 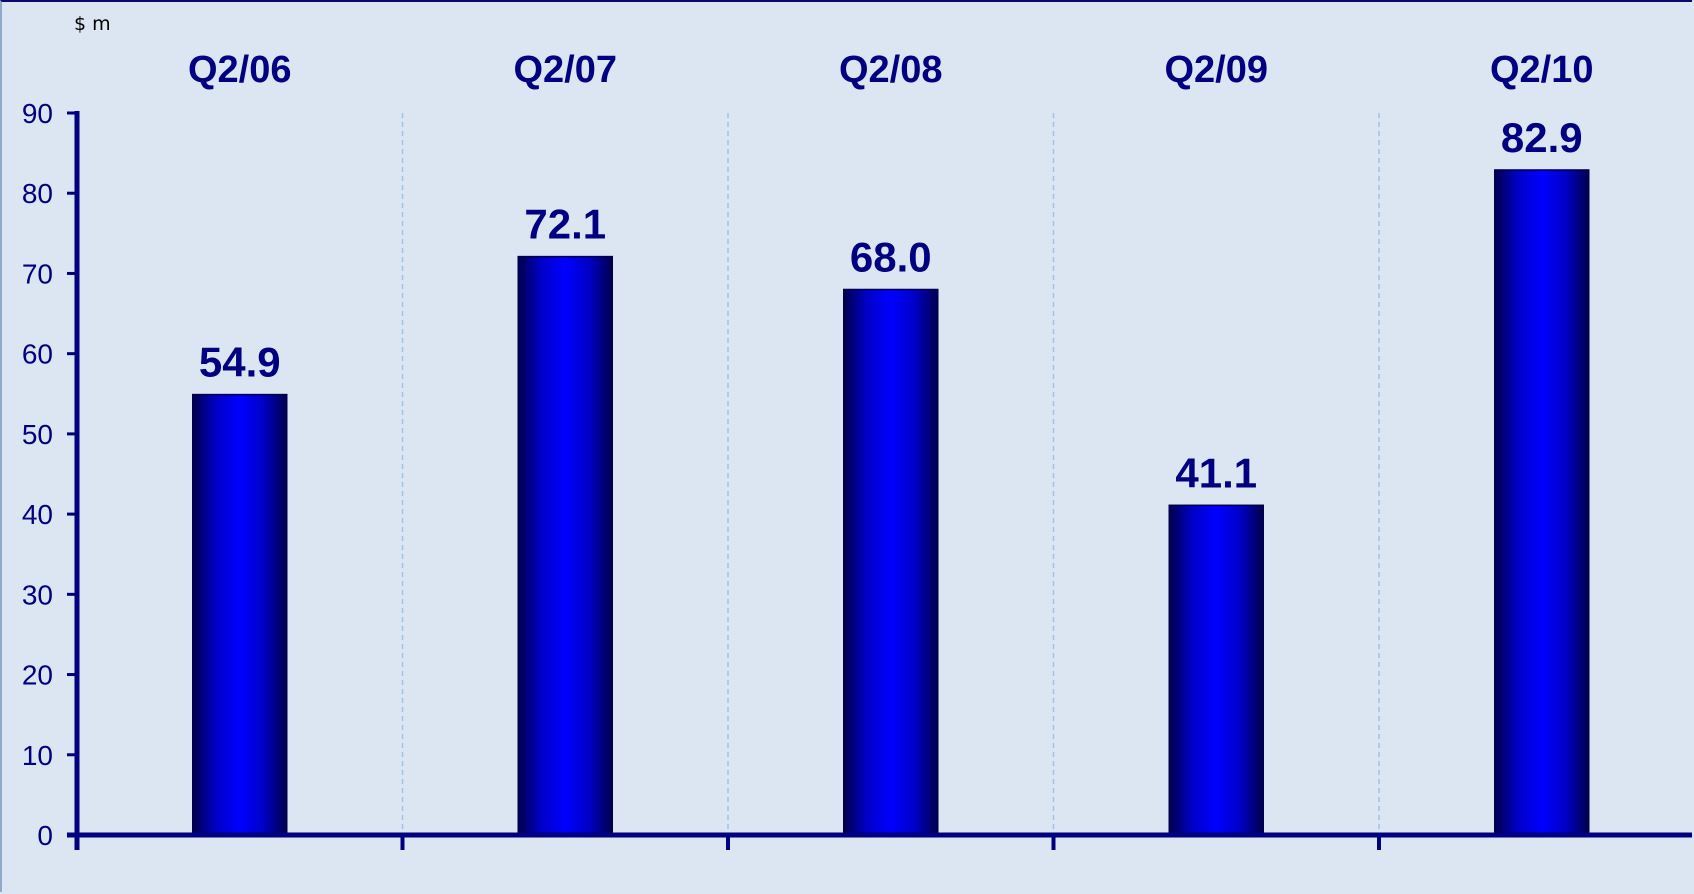 What do you see at coordinates (240, 70) in the screenshot?
I see `category-label: Q2/06` at bounding box center [240, 70].